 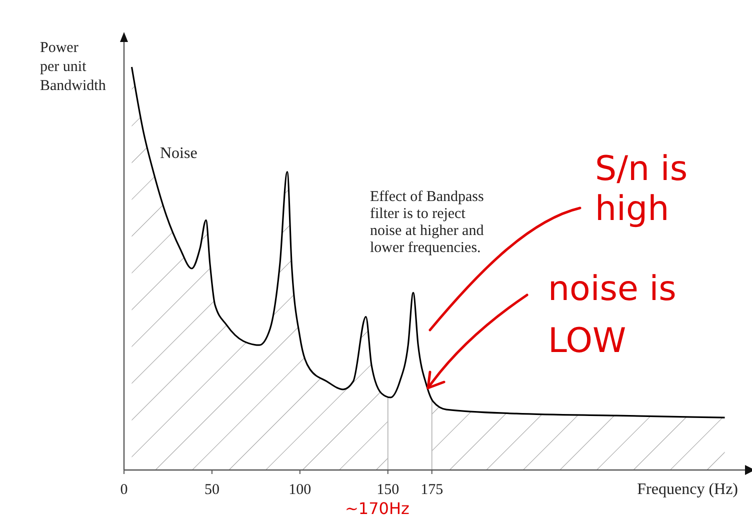 What do you see at coordinates (432, 490) in the screenshot?
I see `x-tick-label: 175` at bounding box center [432, 490].